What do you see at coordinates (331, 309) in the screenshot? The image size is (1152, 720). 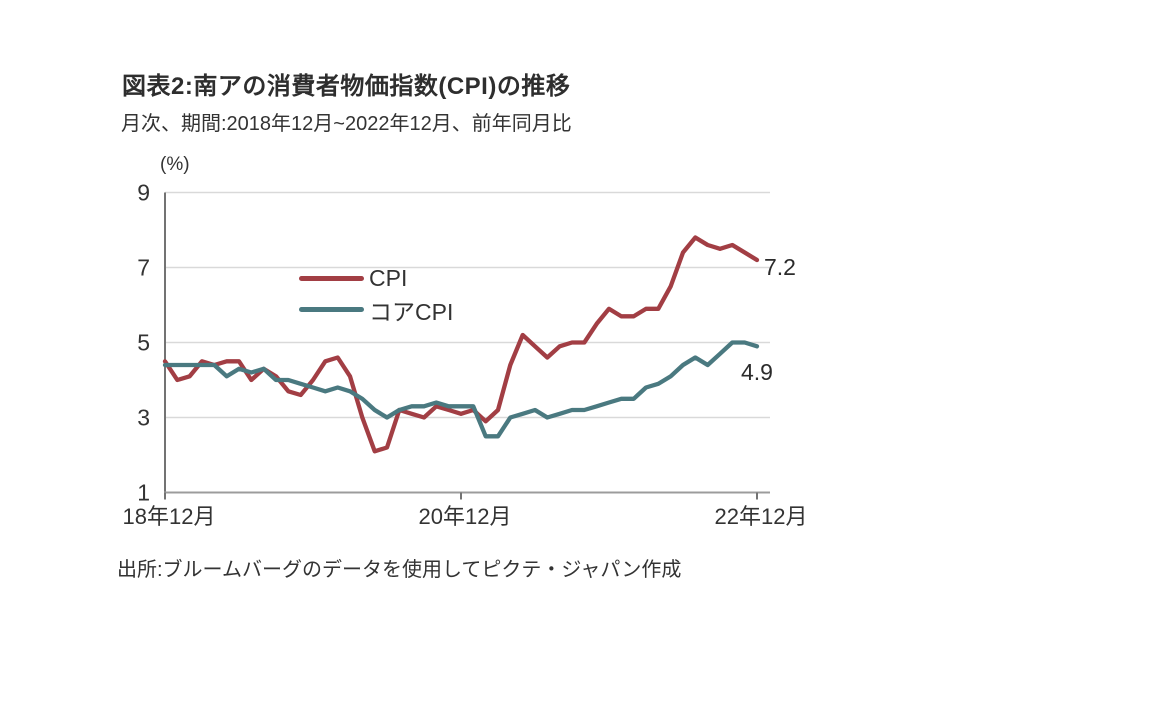 I see `core-cpi-line-swatch-icon` at bounding box center [331, 309].